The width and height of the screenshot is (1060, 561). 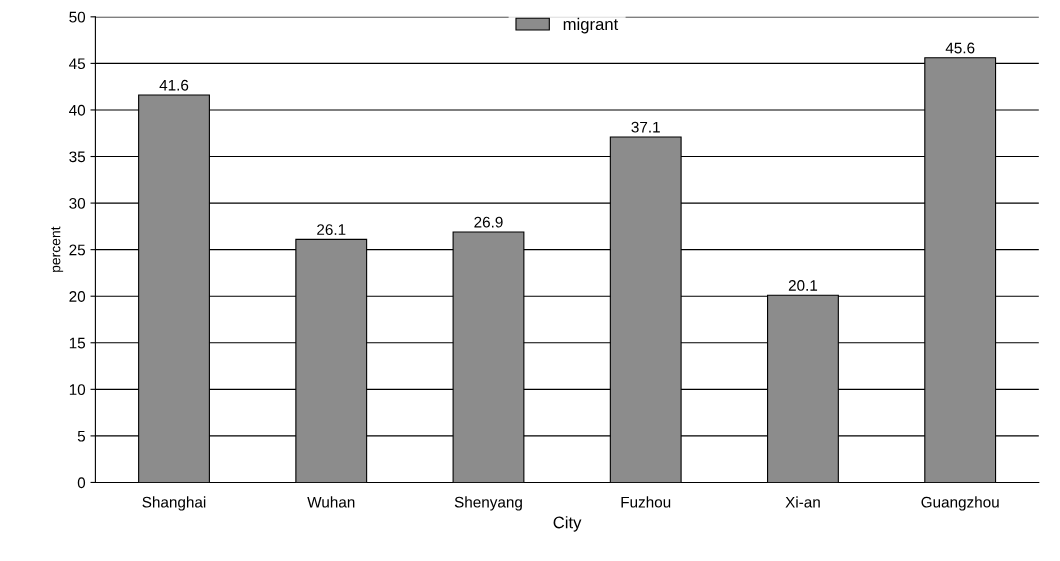 I want to click on x-tick-label: Shenyang, so click(x=488, y=503).